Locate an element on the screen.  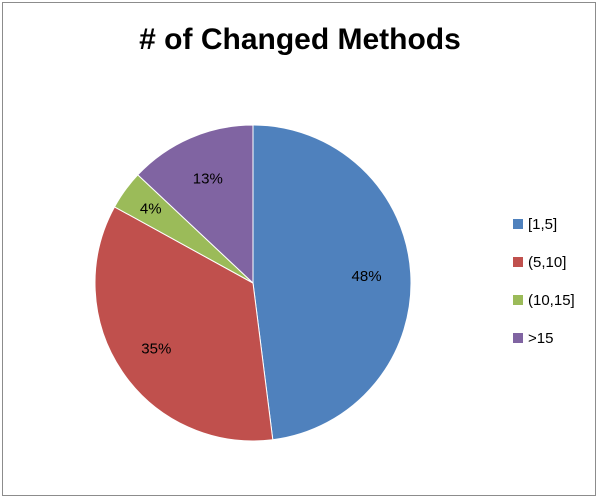
legend: [1,5] (5,10] (10,15] >15 is located at coordinates (544, 281).